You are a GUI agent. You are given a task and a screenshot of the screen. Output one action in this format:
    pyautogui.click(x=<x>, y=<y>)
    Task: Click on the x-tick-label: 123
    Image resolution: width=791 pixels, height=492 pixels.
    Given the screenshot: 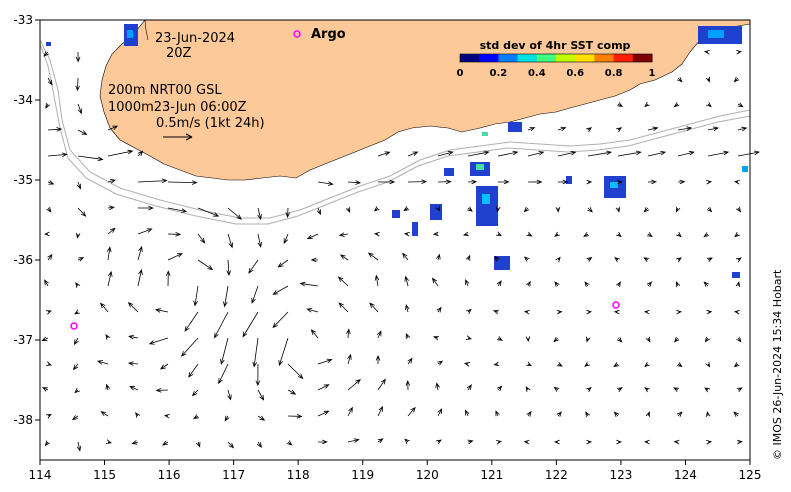 What is the action you would take?
    pyautogui.click(x=620, y=475)
    